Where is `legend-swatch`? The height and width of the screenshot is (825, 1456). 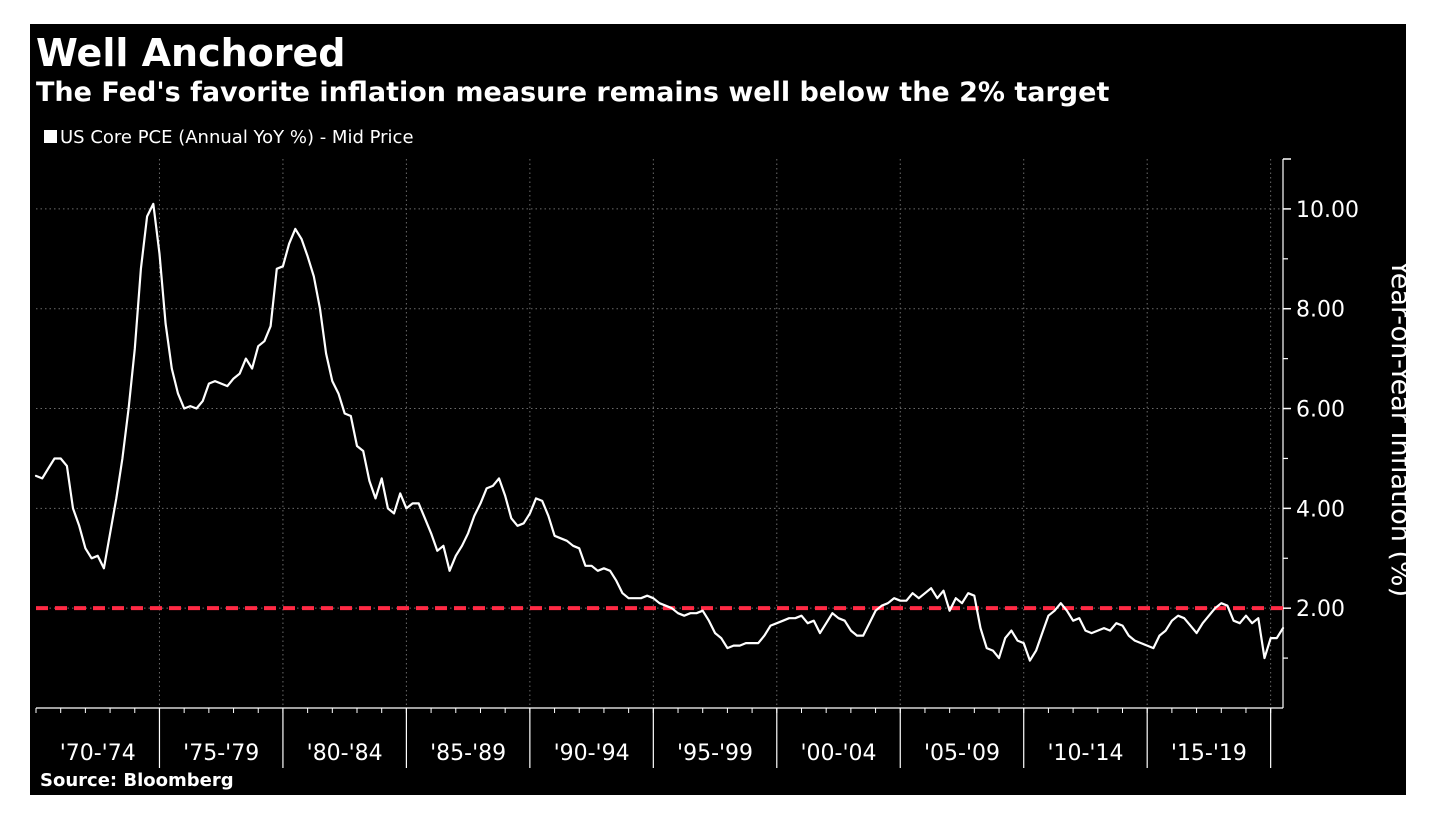 legend-swatch is located at coordinates (50, 136).